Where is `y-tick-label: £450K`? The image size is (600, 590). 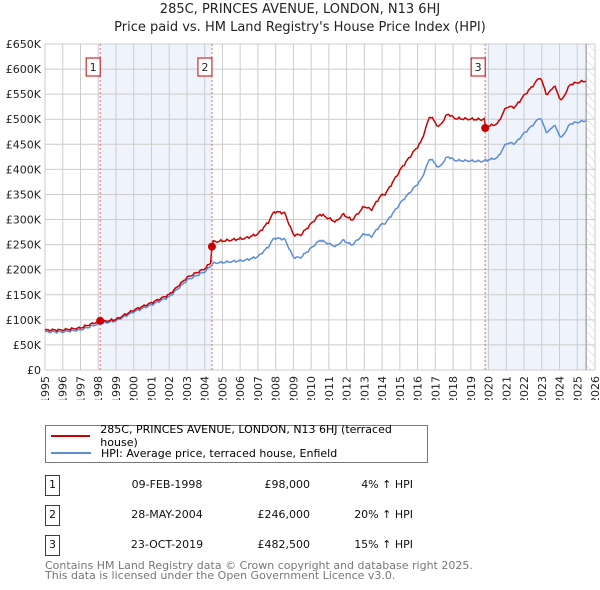 y-tick-label: £450K is located at coordinates (24, 144).